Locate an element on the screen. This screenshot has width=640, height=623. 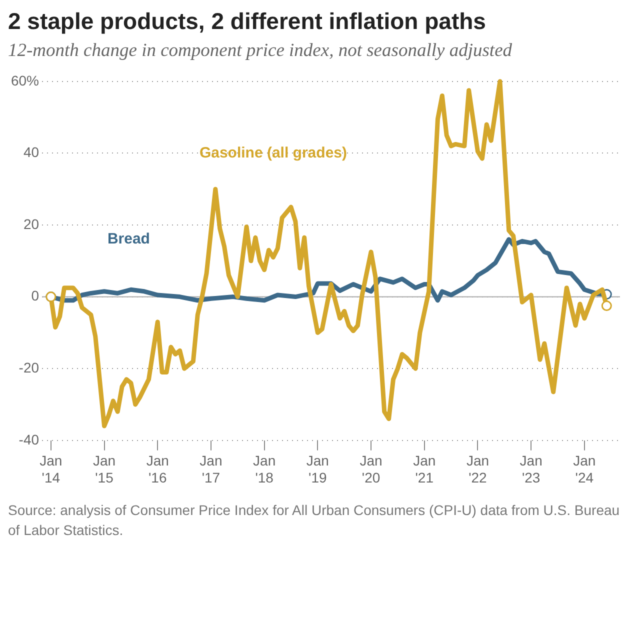
x-tick-label: Jan '19 is located at coordinates (317, 469).